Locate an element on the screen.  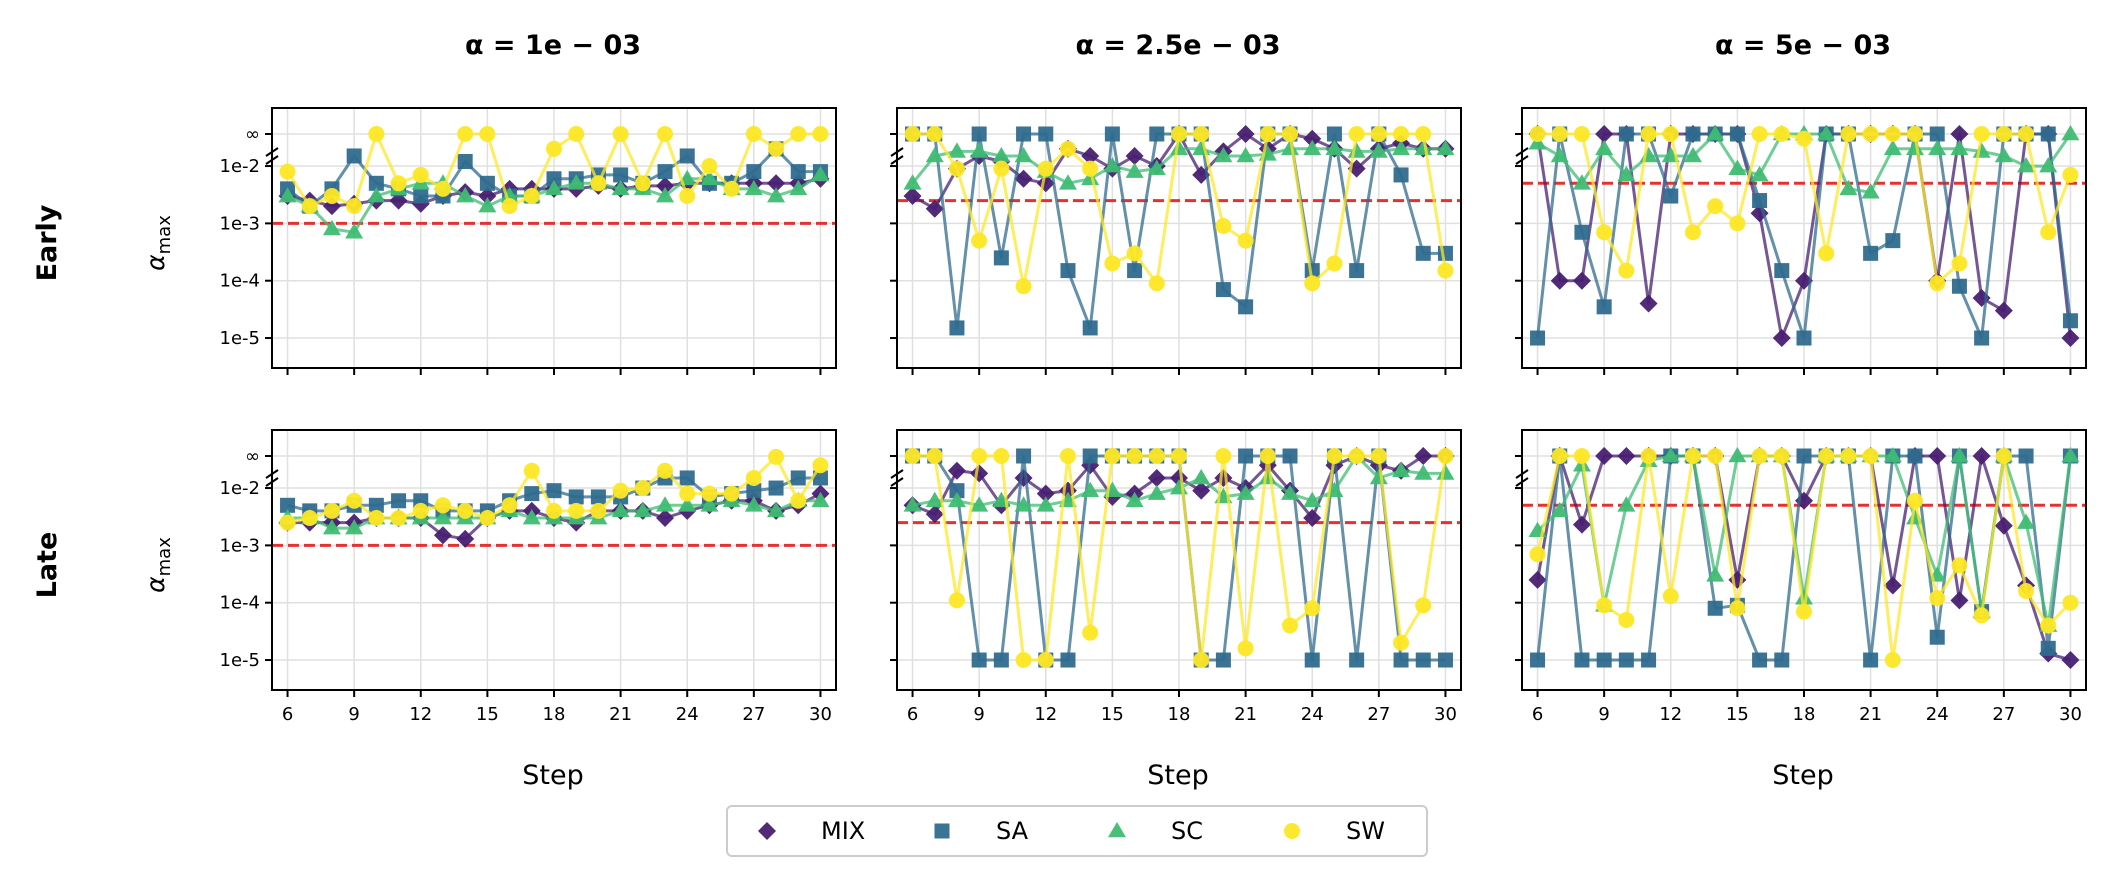
ylabel-main: α is located at coordinates (155, 584).